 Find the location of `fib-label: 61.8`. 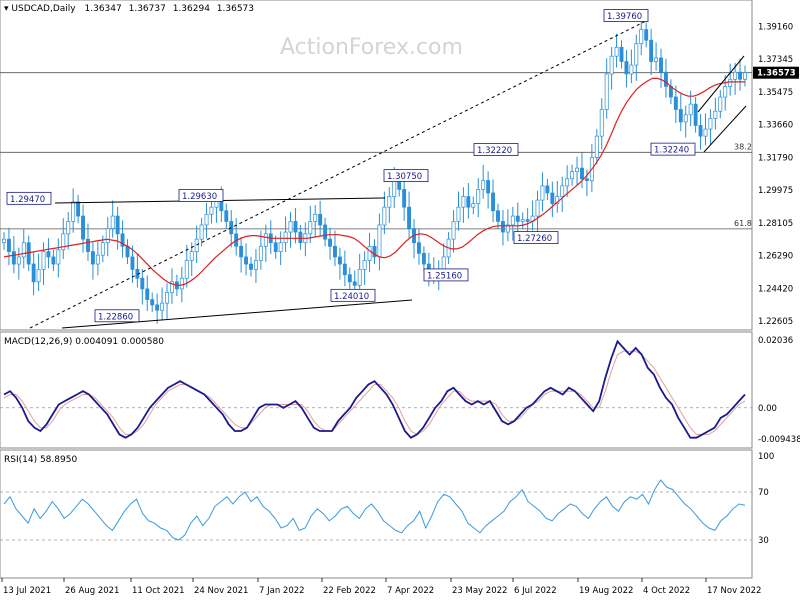

fib-label: 61.8 is located at coordinates (743, 223).